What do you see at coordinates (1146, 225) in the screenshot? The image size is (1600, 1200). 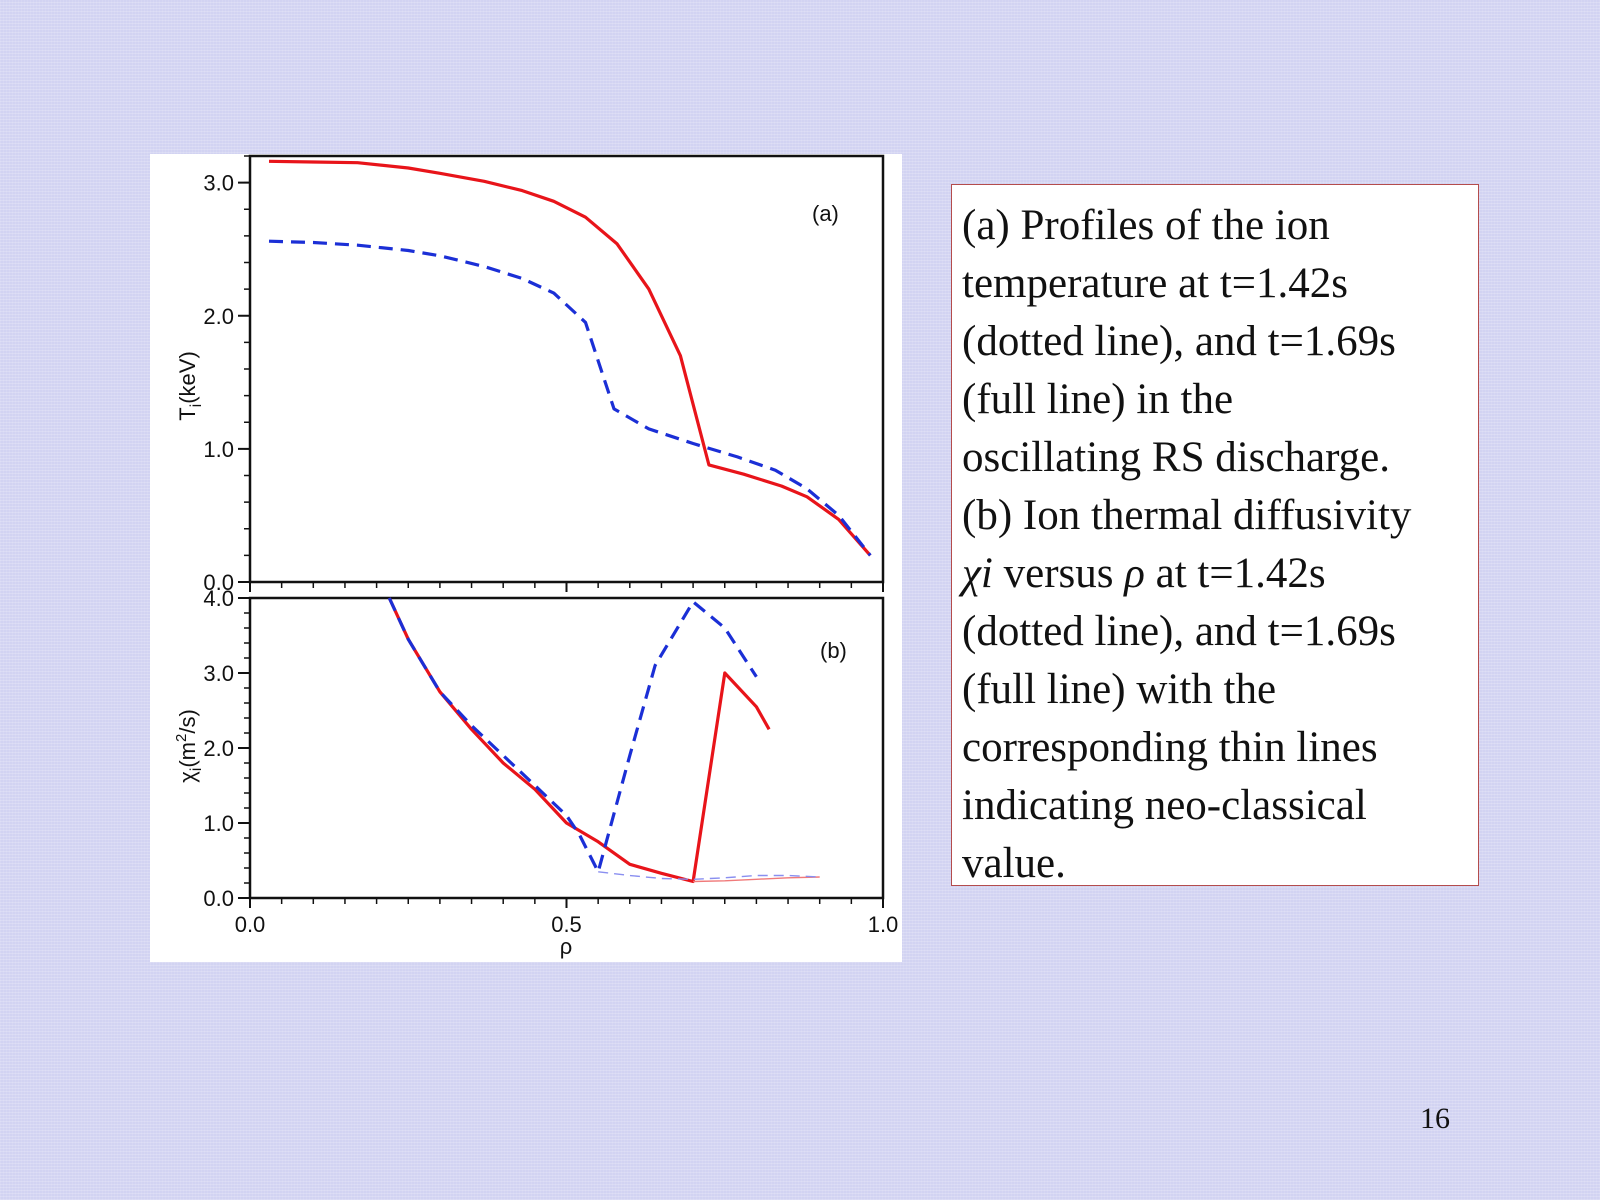 I see `caption-line: (a) Profiles of the ion` at bounding box center [1146, 225].